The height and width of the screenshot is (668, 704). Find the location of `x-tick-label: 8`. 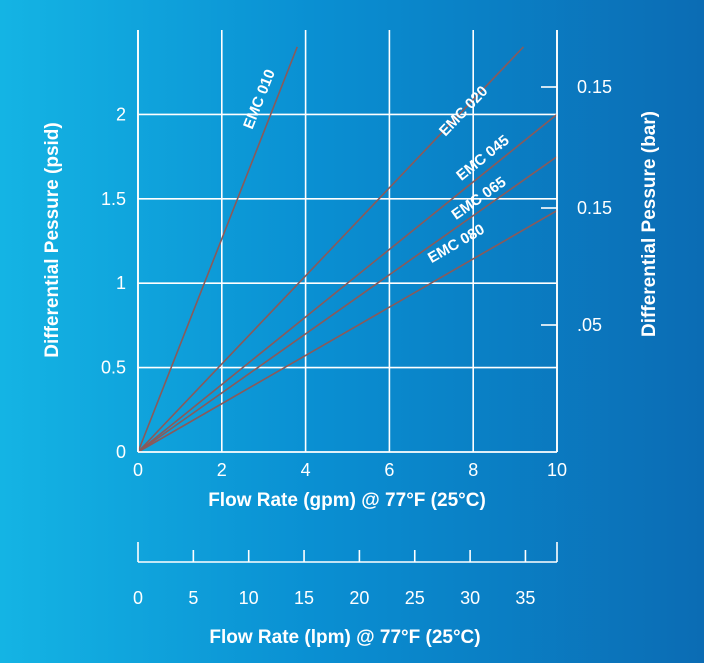

x-tick-label: 8 is located at coordinates (473, 470).